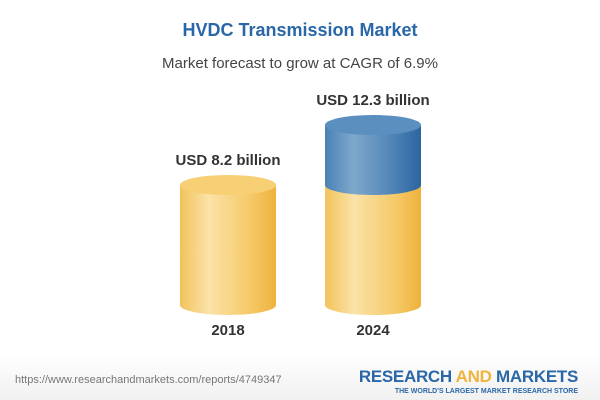  Describe the element at coordinates (473, 376) in the screenshot. I see `logo-text-and: AND` at that location.